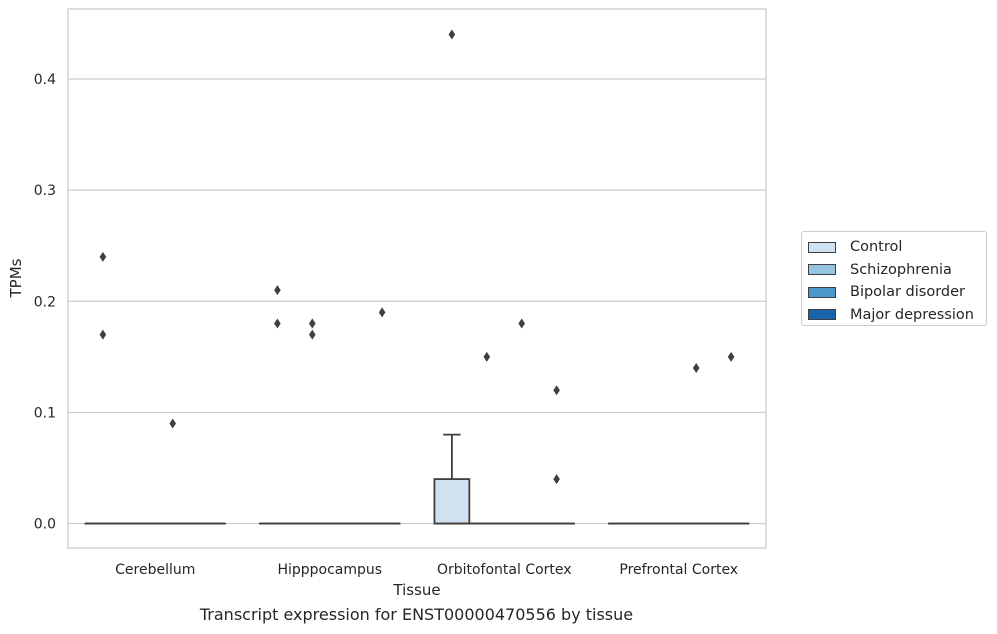  I want to click on x-tick-label-cerebellum: Cerebellum, so click(155, 570).